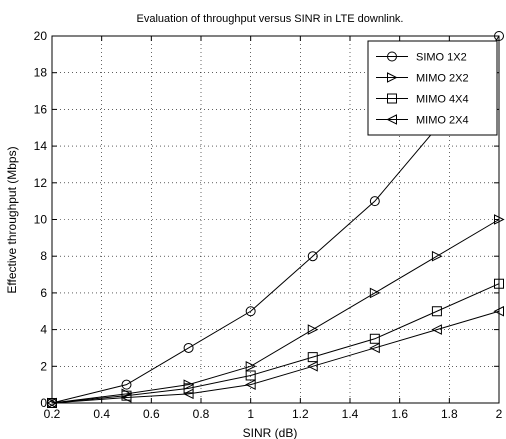 Image resolution: width=506 pixels, height=439 pixels. What do you see at coordinates (442, 121) in the screenshot?
I see `legend-label-mimo-2x4: MIMO 2X4` at bounding box center [442, 121].